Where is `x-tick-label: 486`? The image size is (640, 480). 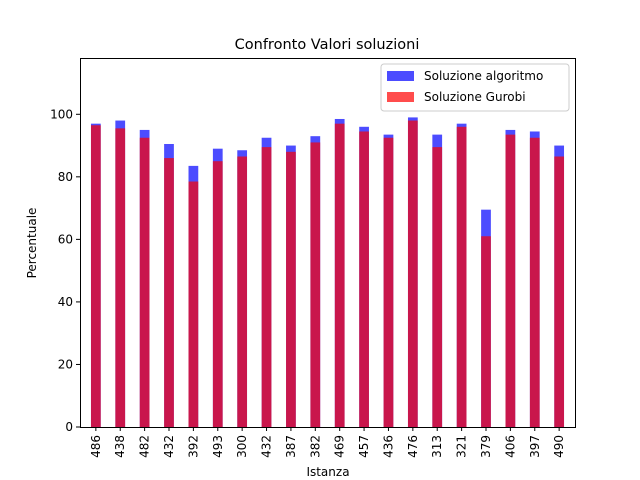
x-tick-label: 486 is located at coordinates (96, 446).